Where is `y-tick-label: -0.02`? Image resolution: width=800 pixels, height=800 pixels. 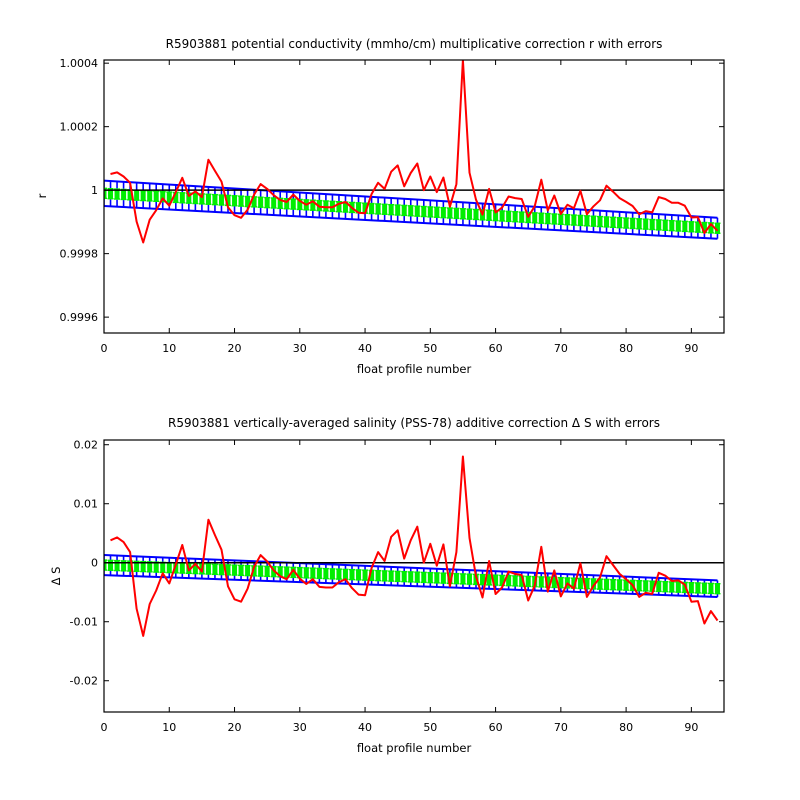
y-tick-label: -0.02 is located at coordinates (84, 681).